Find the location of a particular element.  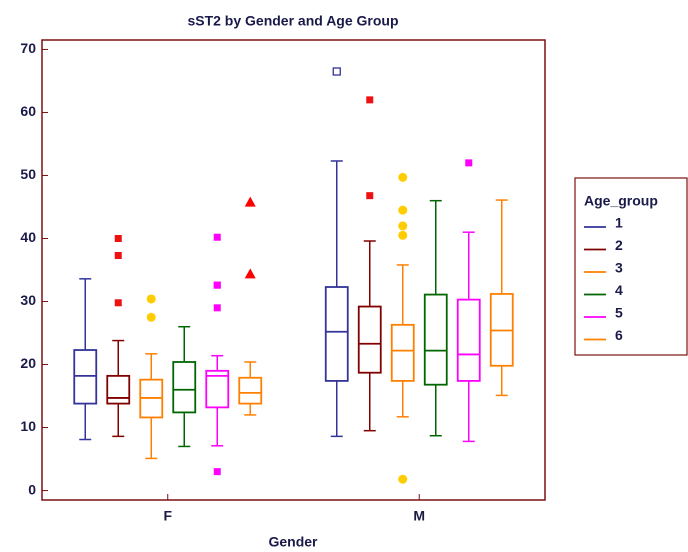

y-tick-label: 30 is located at coordinates (28, 300).